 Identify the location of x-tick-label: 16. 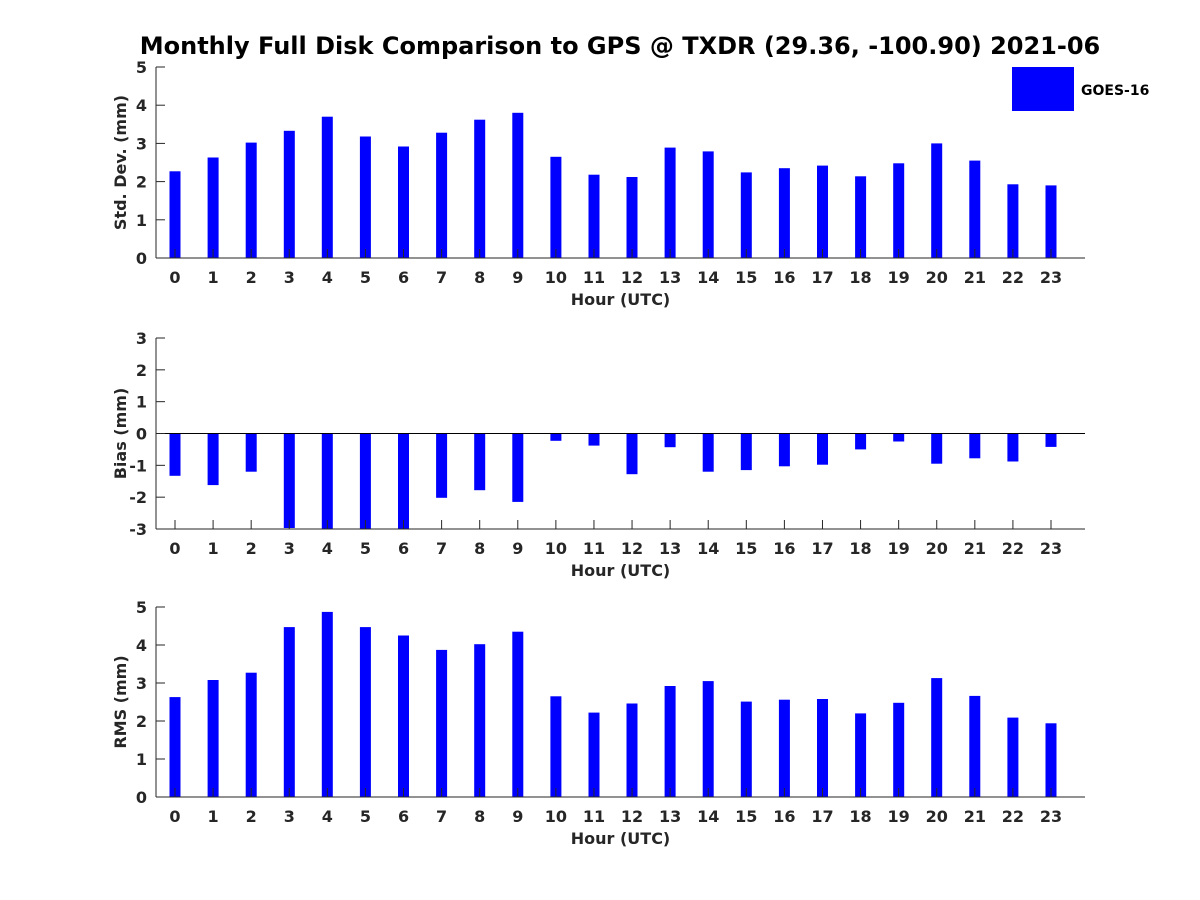
(784, 548).